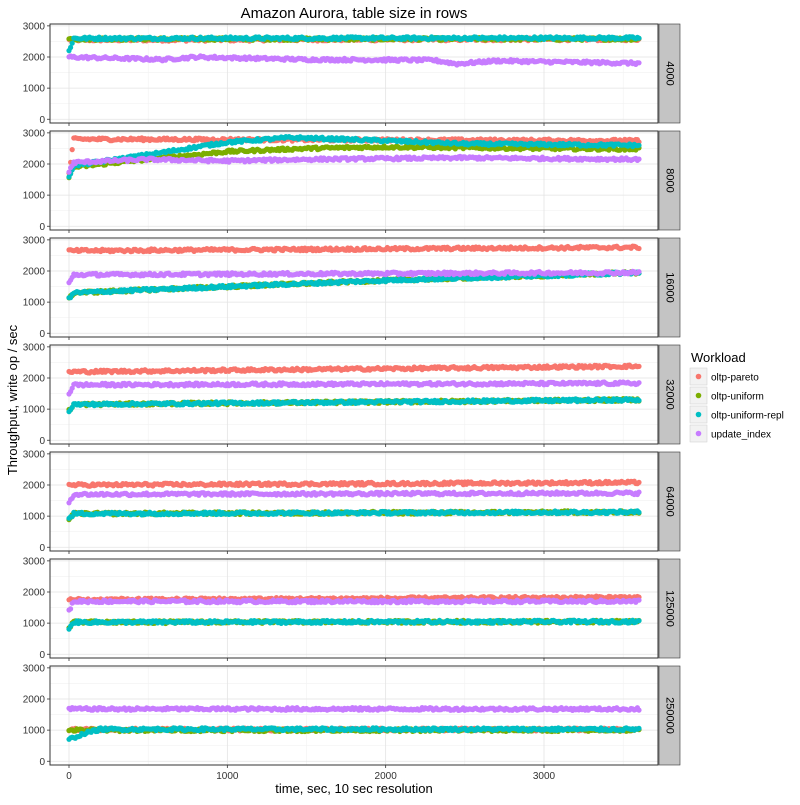  What do you see at coordinates (351, 287) in the screenshot?
I see `facet-panel: 0 1000 2000 3000 16000` at bounding box center [351, 287].